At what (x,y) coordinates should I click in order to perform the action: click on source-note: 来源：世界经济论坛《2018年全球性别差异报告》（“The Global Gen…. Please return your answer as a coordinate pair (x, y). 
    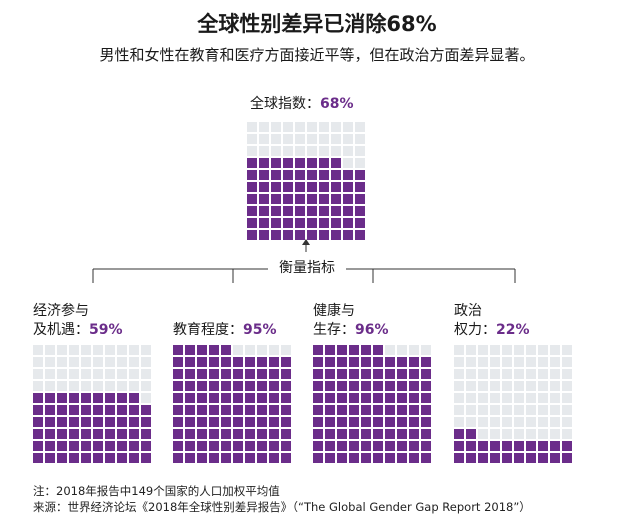
    Looking at the image, I should click on (282, 507).